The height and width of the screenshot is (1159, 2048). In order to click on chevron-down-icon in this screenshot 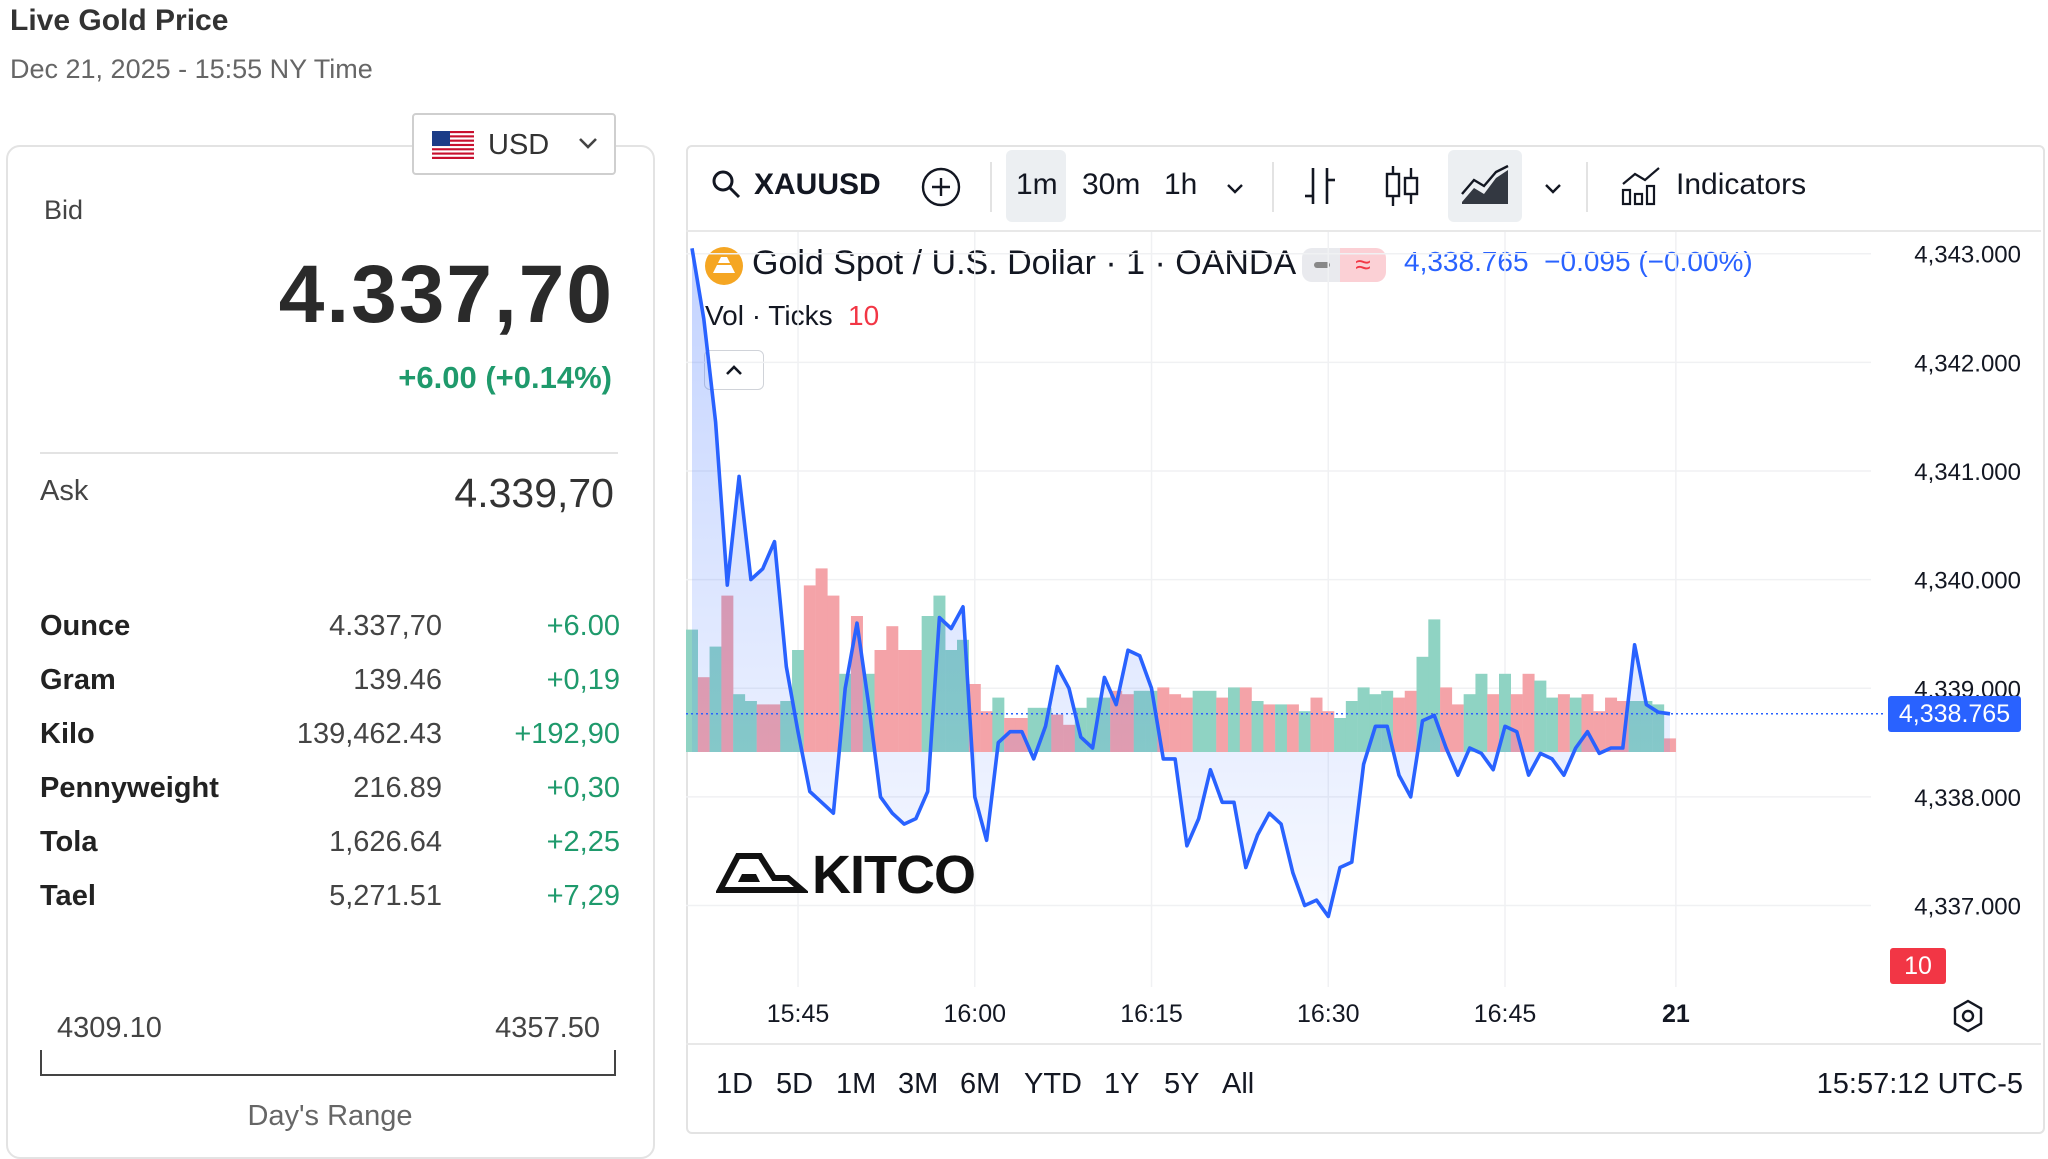, I will do `click(588, 143)`.